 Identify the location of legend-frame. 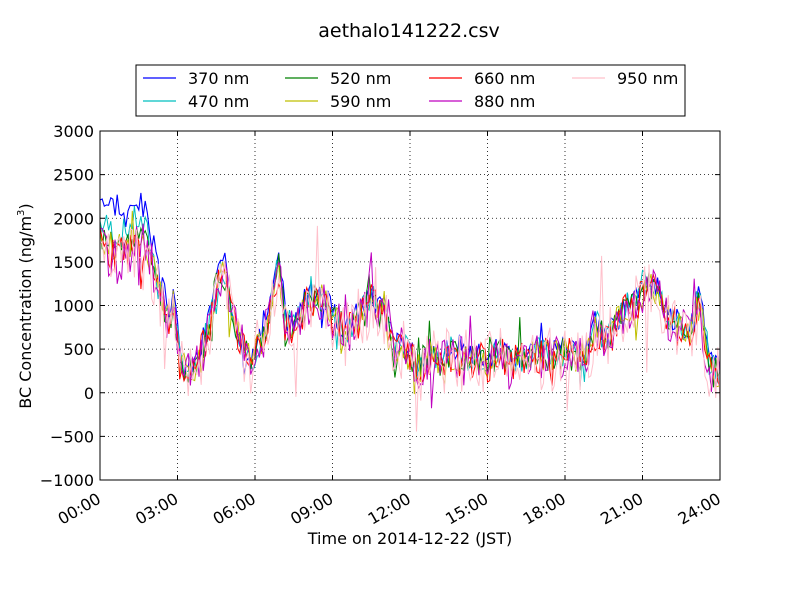
(410, 90).